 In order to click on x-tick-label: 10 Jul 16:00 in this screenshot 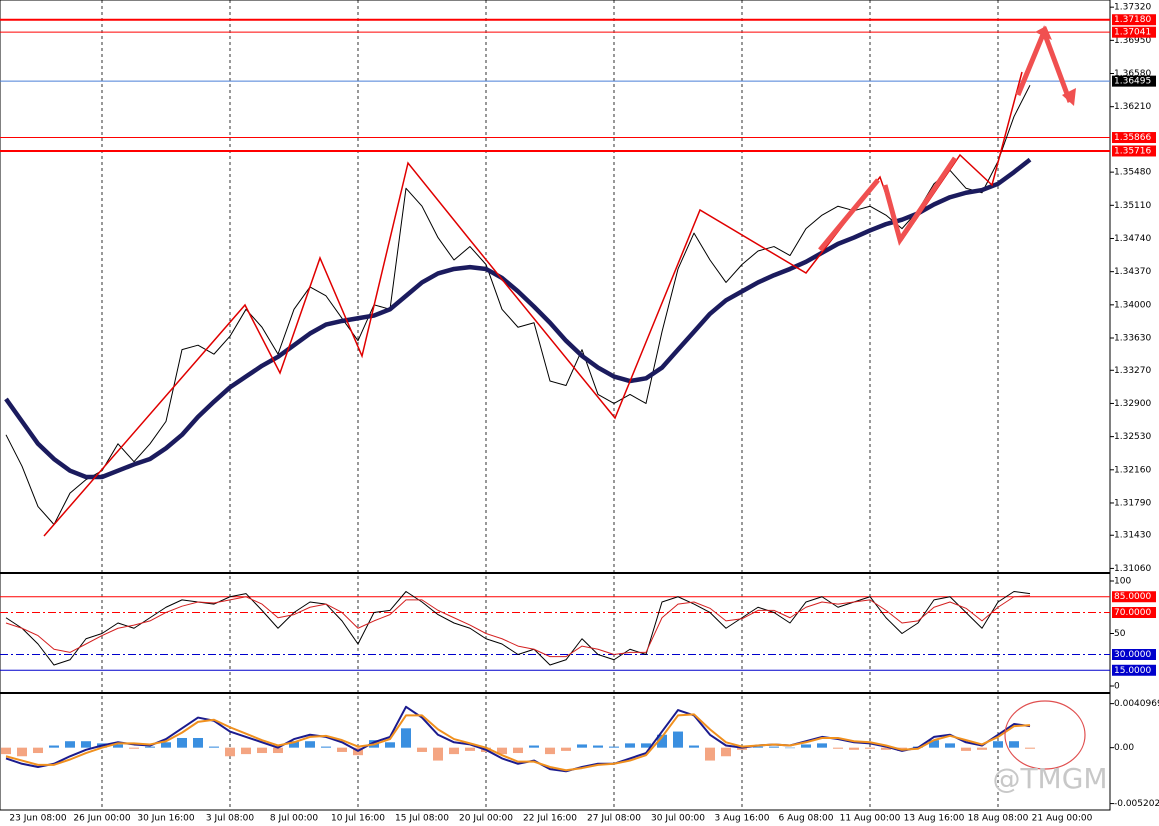, I will do `click(358, 819)`.